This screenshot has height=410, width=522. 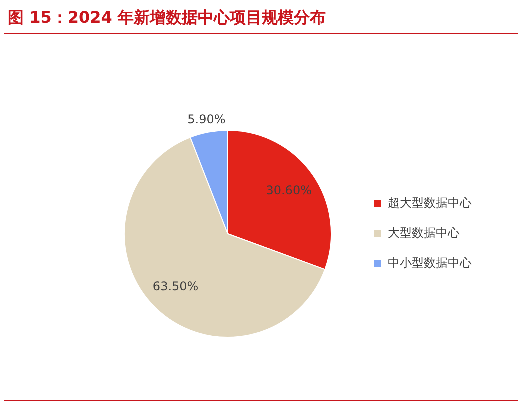 I want to click on legend-label: 超大型数据中心, so click(x=430, y=203).